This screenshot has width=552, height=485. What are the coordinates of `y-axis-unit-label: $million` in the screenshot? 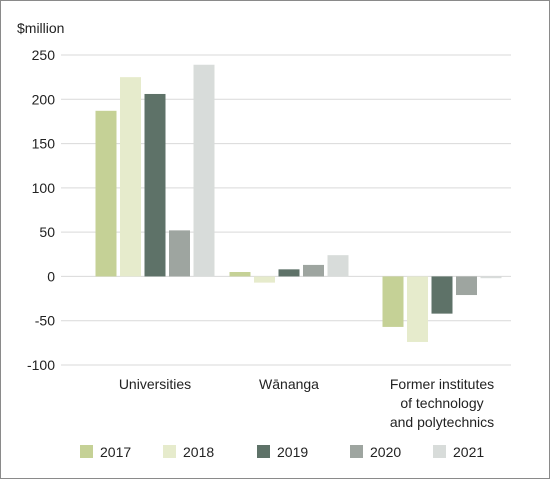 It's located at (40, 28).